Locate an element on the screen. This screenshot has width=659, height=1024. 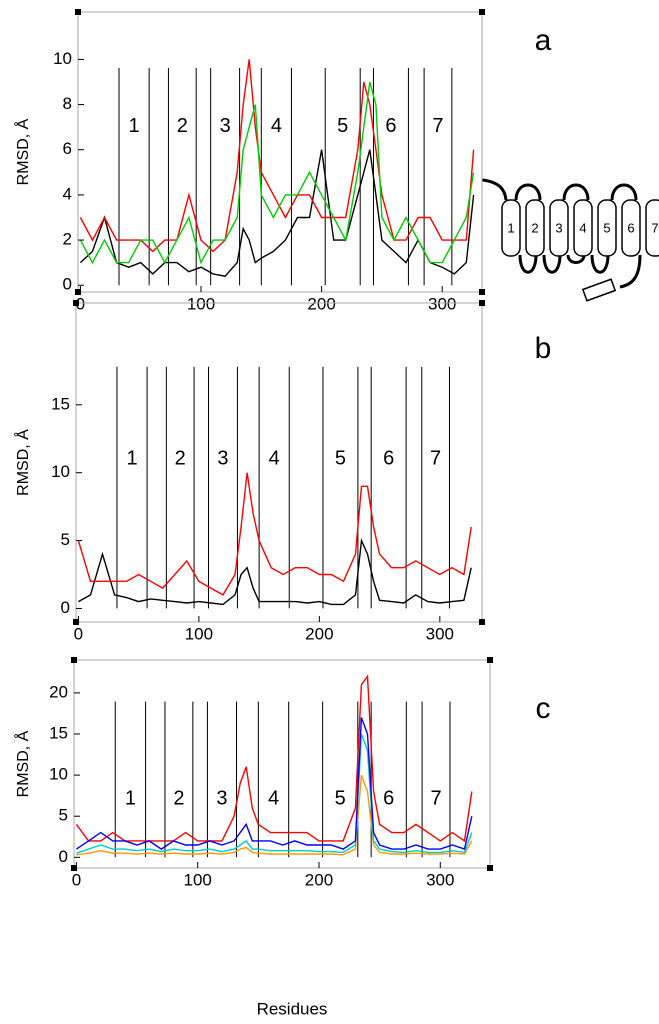
inset-label: 5 is located at coordinates (606, 227).